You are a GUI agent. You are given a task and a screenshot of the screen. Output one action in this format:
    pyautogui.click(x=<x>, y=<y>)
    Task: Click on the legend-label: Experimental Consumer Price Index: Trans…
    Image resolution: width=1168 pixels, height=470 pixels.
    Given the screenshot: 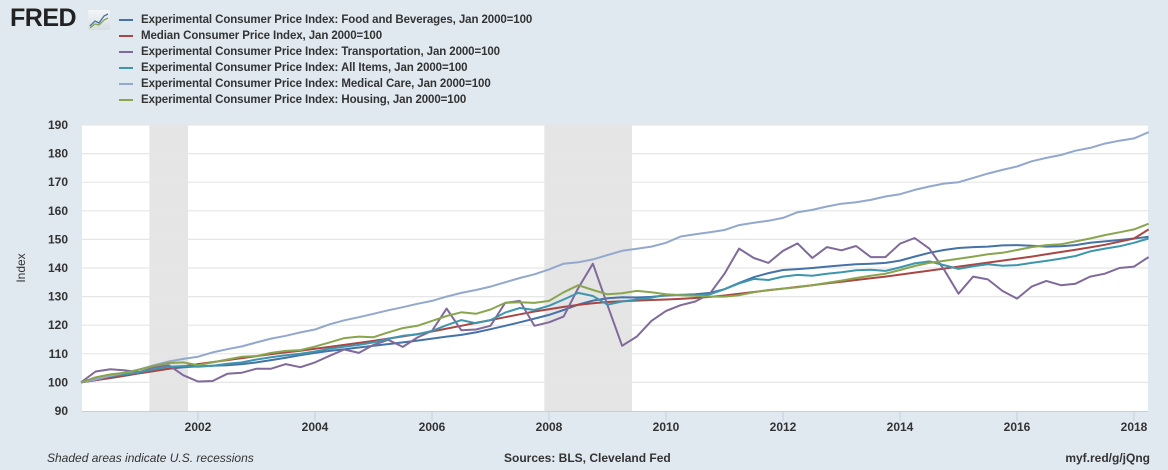 What is the action you would take?
    pyautogui.click(x=320, y=52)
    